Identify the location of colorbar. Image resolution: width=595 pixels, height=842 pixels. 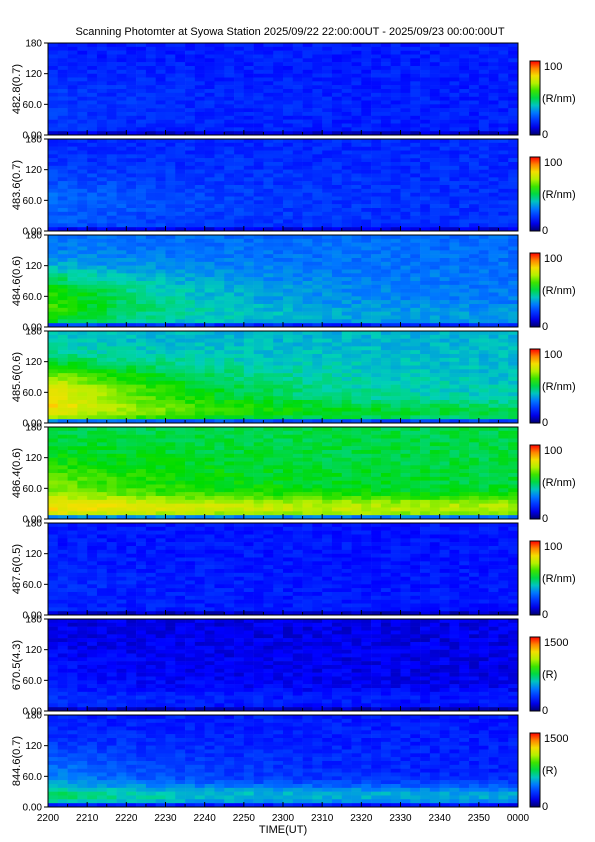
(535, 194).